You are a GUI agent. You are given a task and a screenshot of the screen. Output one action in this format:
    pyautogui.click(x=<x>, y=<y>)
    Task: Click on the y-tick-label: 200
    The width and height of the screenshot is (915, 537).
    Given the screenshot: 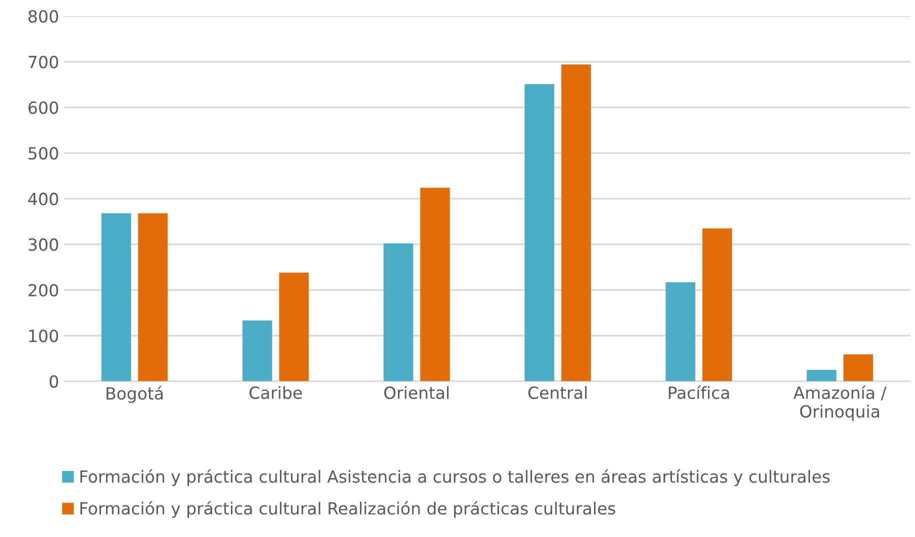 What is the action you would take?
    pyautogui.click(x=43, y=290)
    